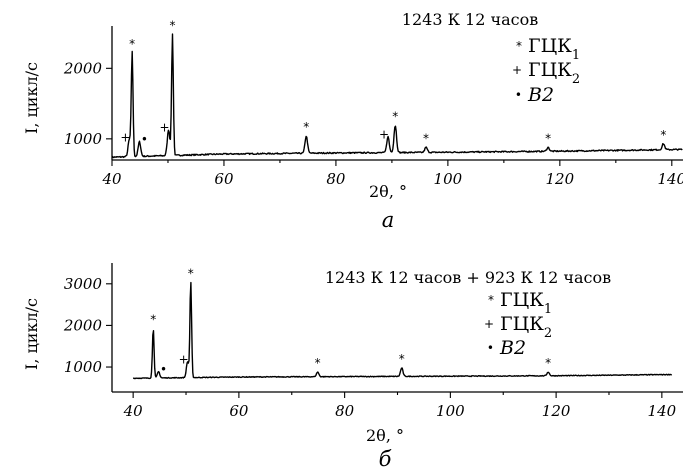 This screenshot has width=683, height=470. Describe the element at coordinates (385, 458) in the screenshot. I see `panel-caption: б` at that location.